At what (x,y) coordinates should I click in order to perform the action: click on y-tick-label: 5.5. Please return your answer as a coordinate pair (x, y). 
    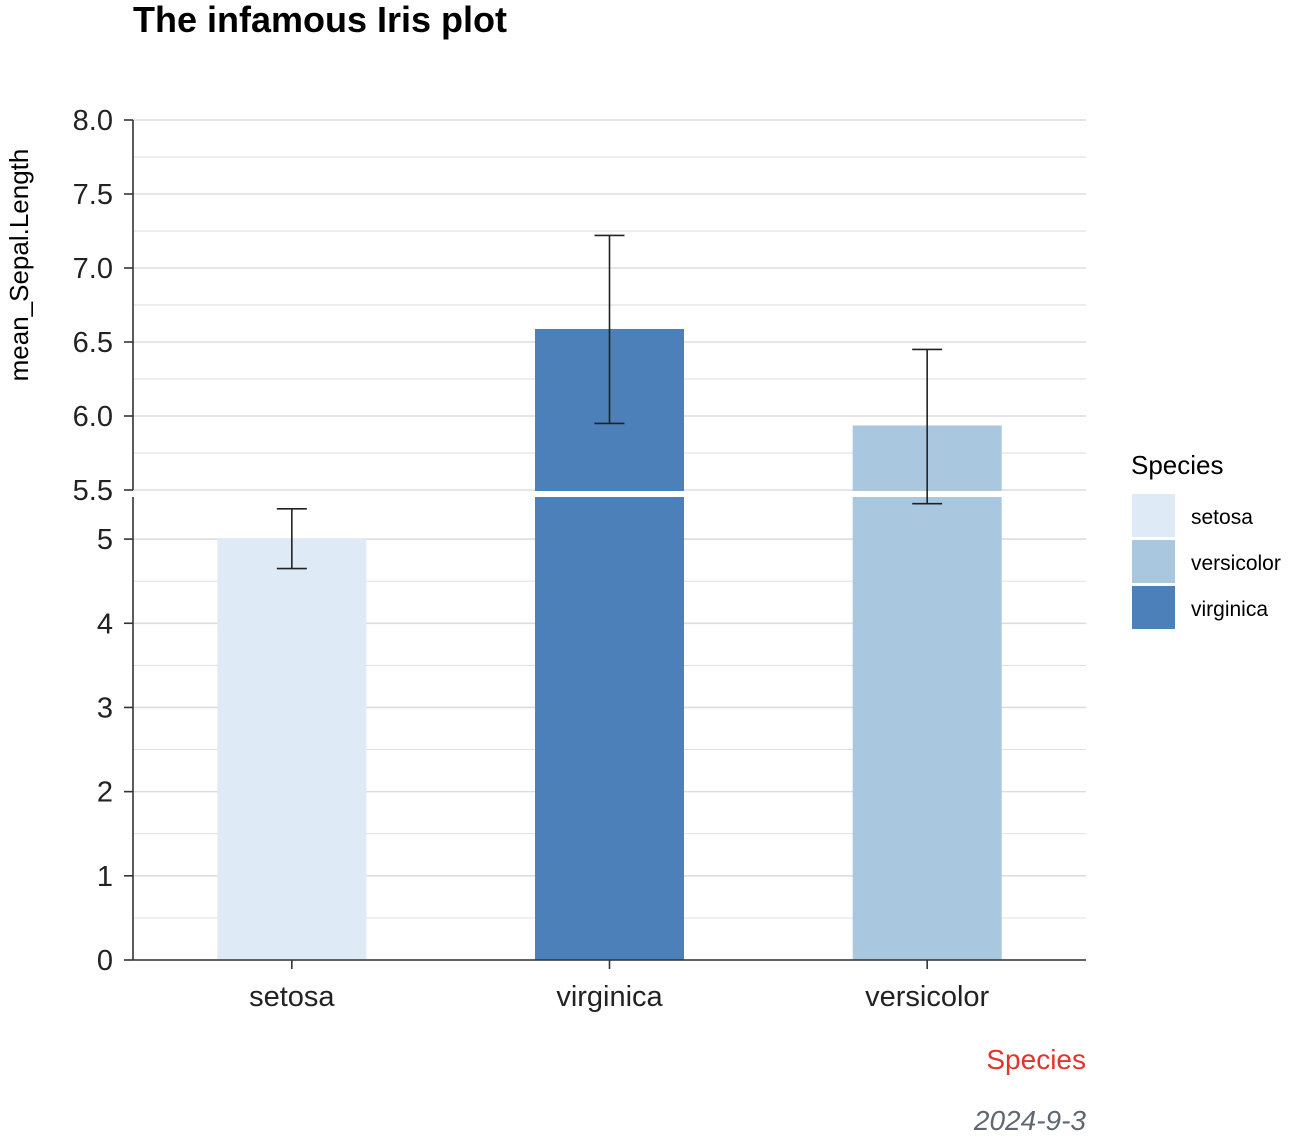
    Looking at the image, I should click on (93, 491).